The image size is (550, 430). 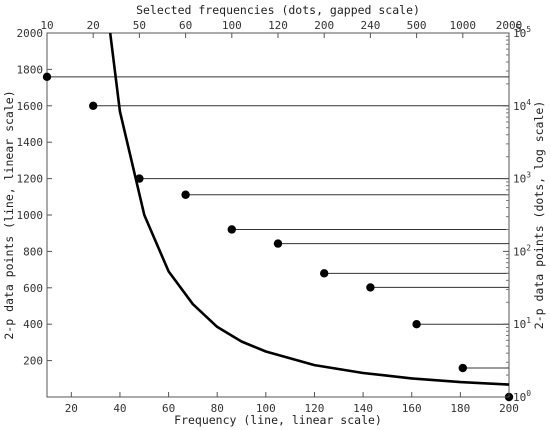 I want to click on top-tick-label: 120, so click(x=278, y=25).